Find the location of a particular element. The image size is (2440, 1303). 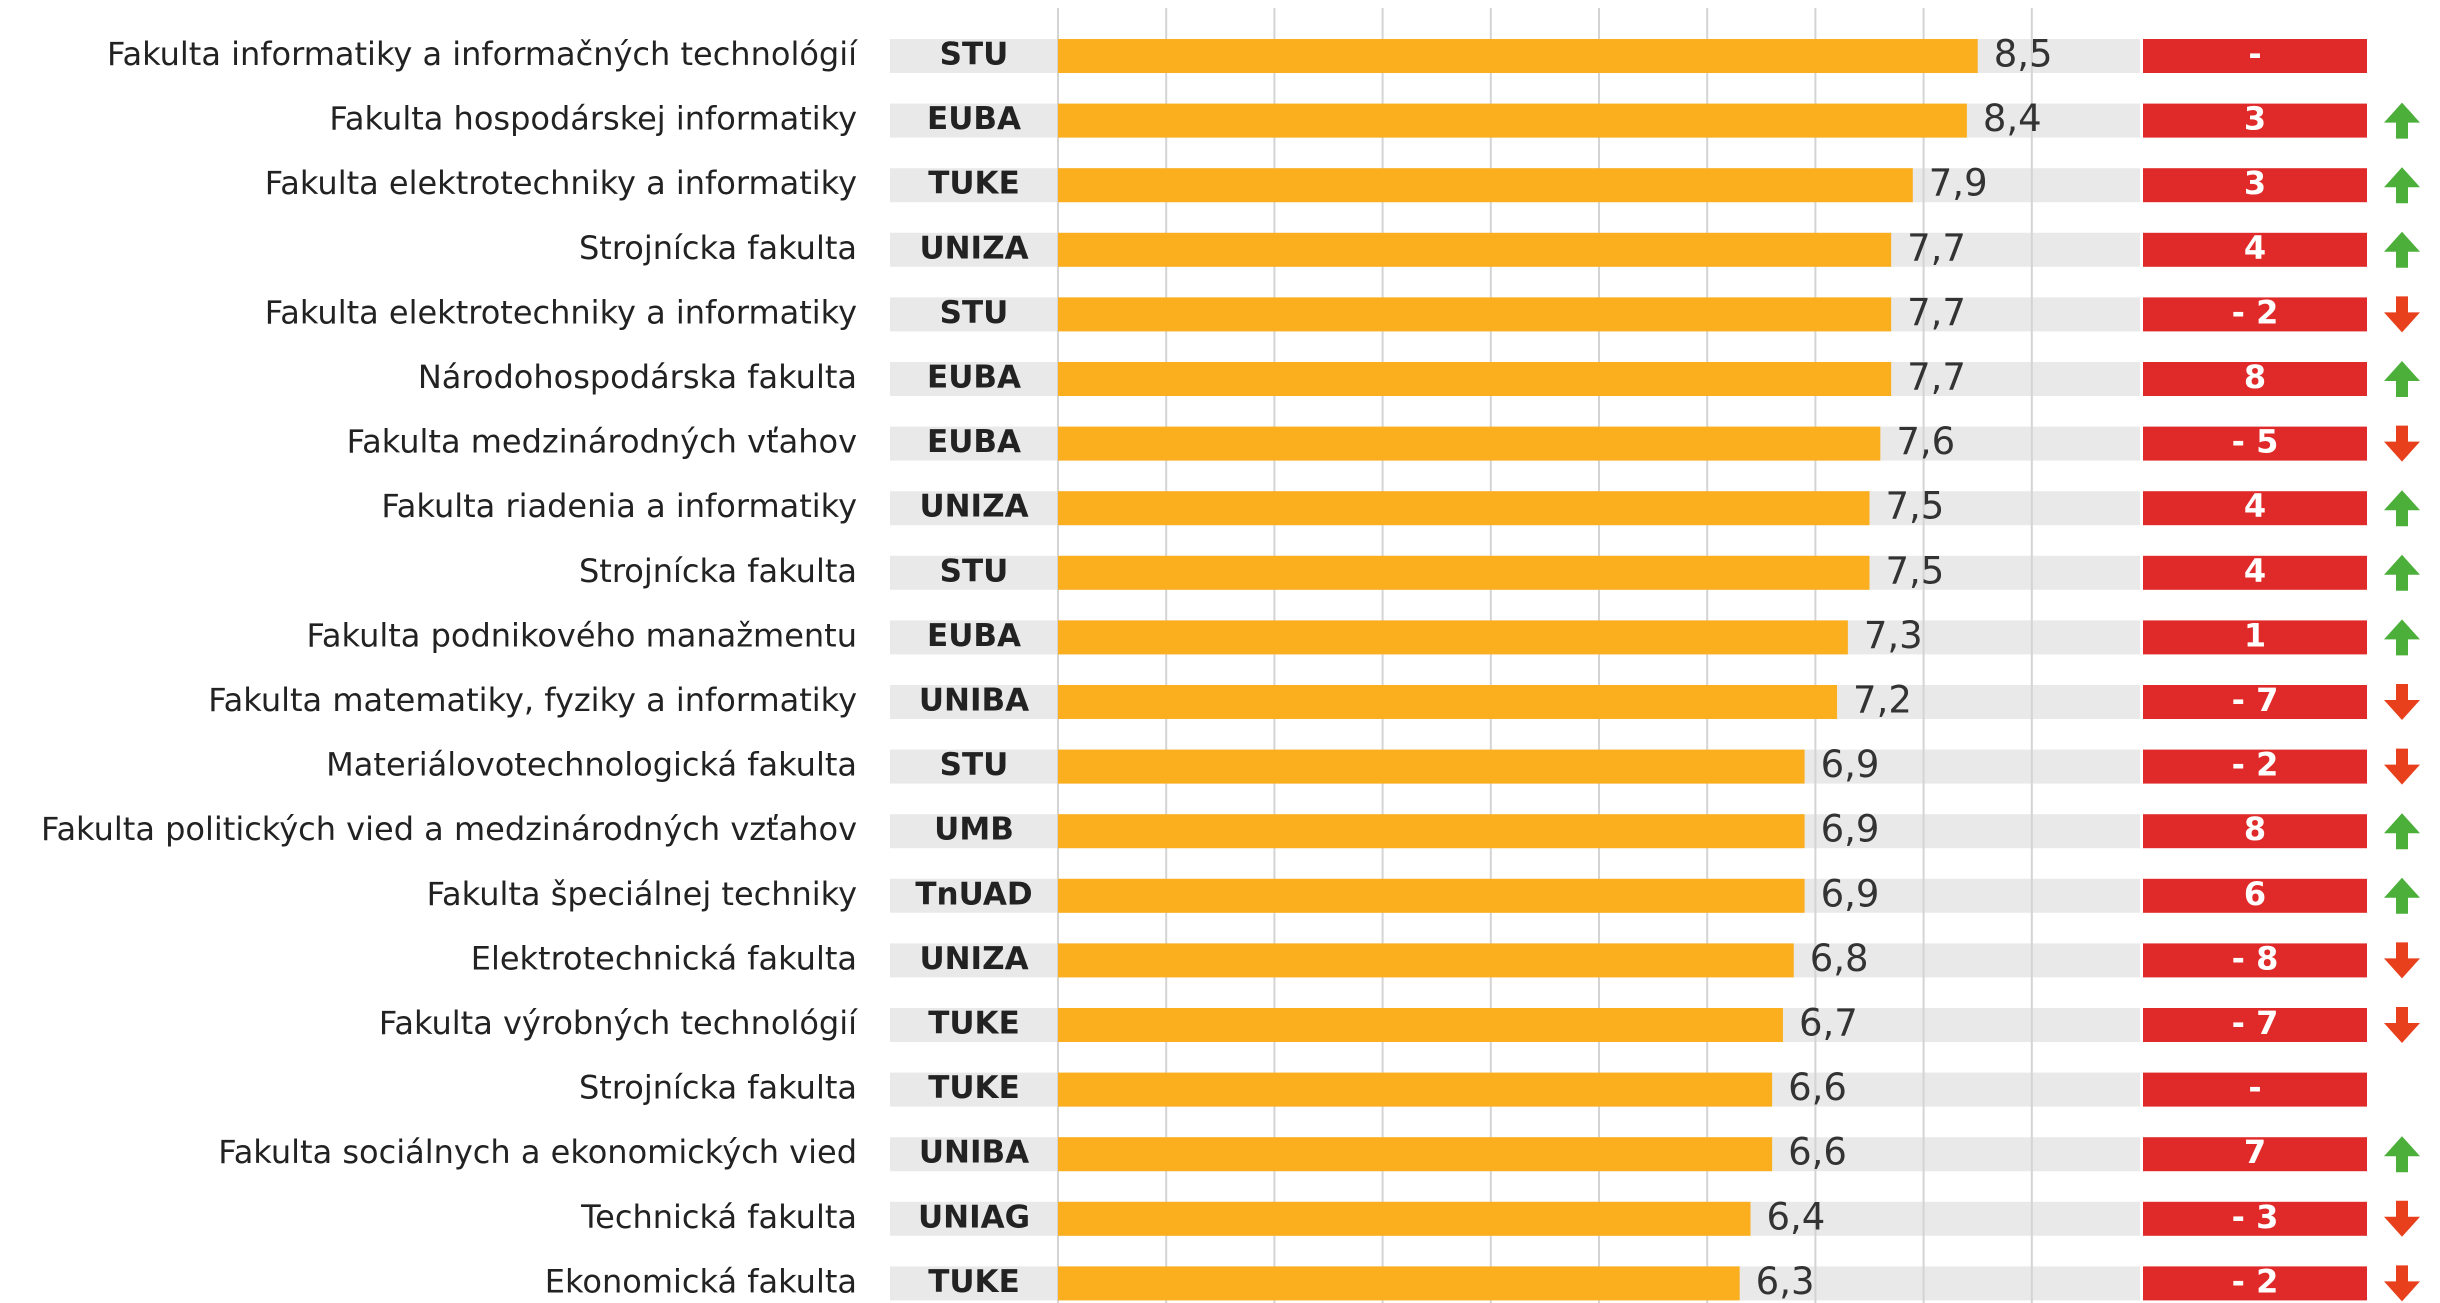

university: TnUAD is located at coordinates (973, 894).